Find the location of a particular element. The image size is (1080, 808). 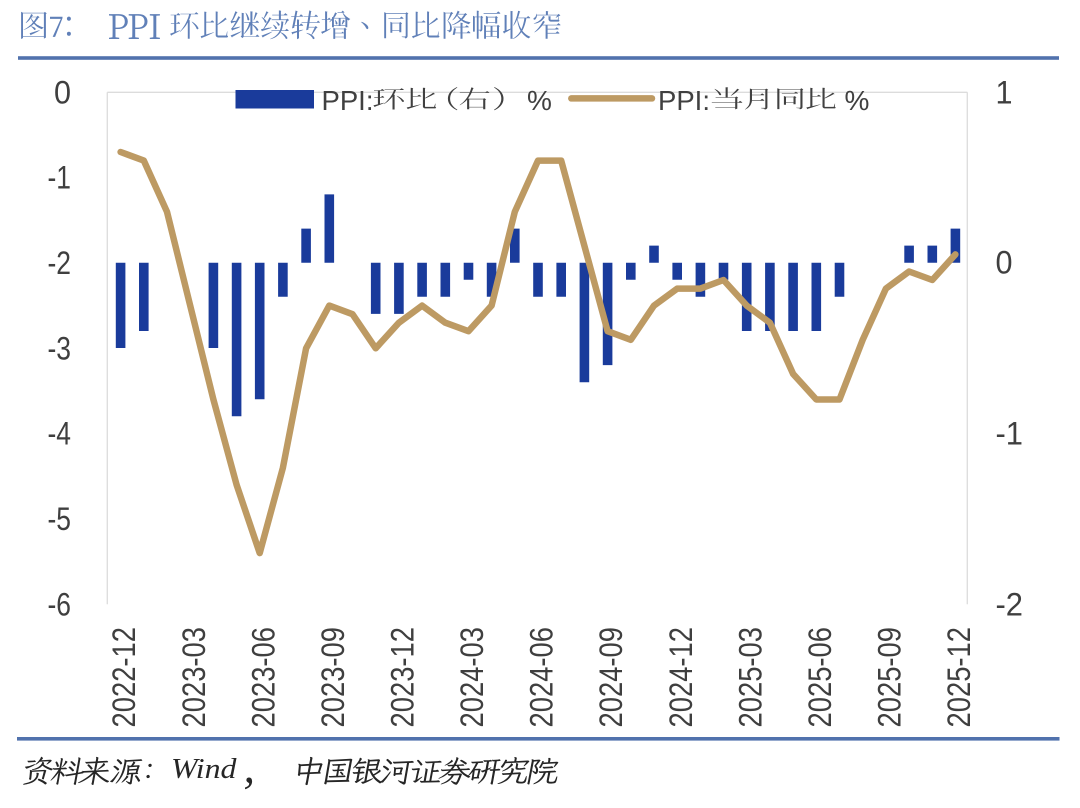

svg-text: Wind is located at coordinates (204, 769).